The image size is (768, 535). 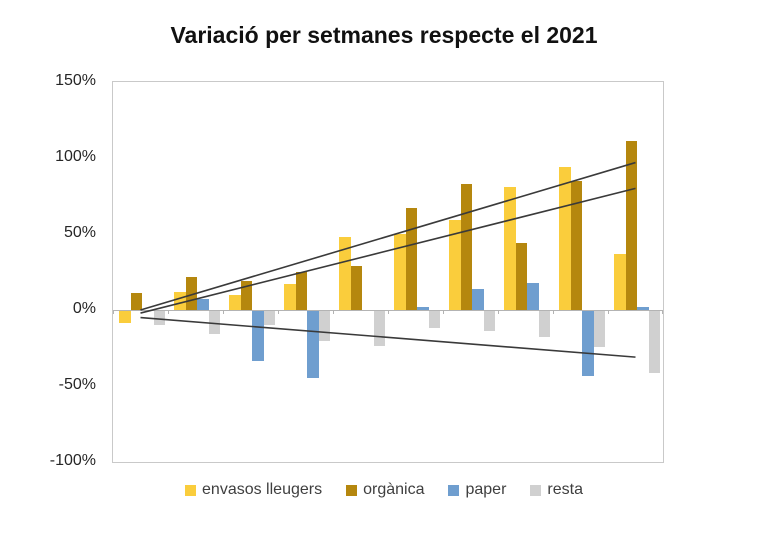 I want to click on bar-paper-w3, so click(x=258, y=336).